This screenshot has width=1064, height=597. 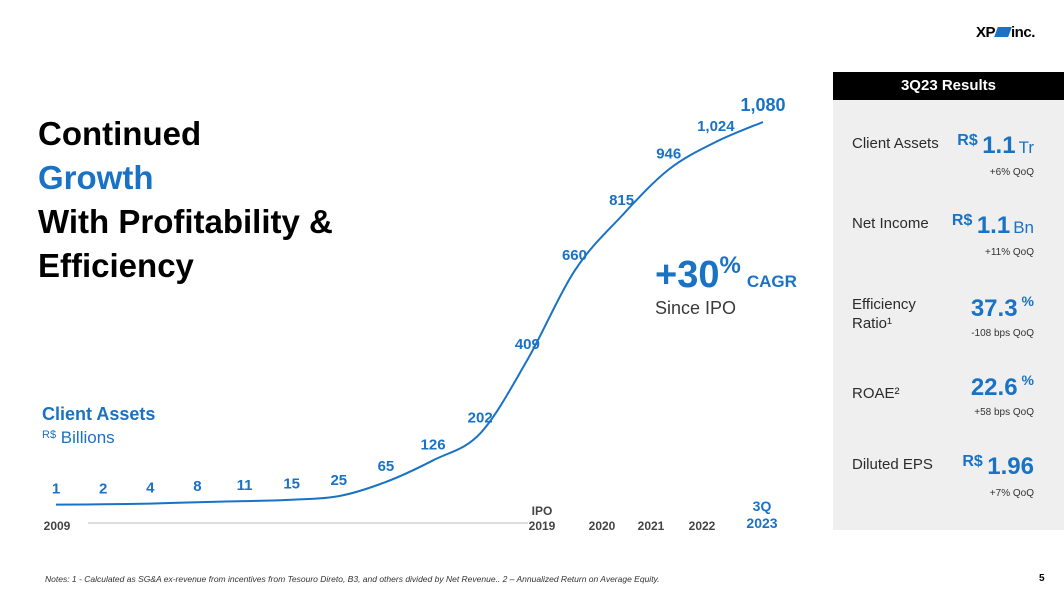 What do you see at coordinates (687, 275) in the screenshot?
I see `cagr-value: +30` at bounding box center [687, 275].